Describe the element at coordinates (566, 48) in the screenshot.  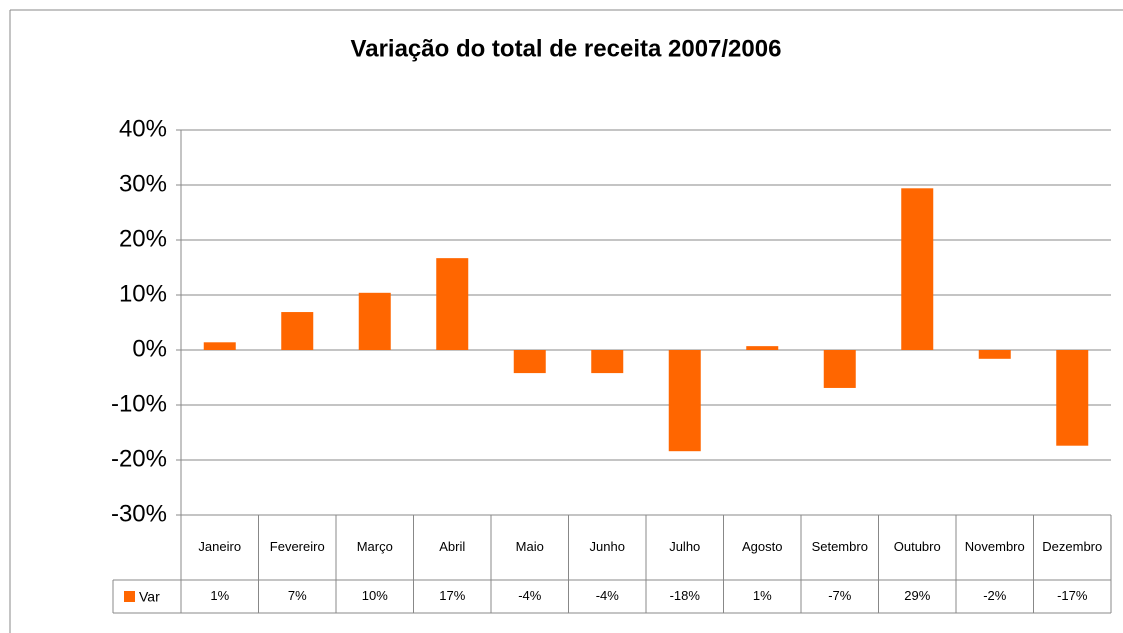
I see `chart-title: Variação do total de receita 2007/2006` at that location.